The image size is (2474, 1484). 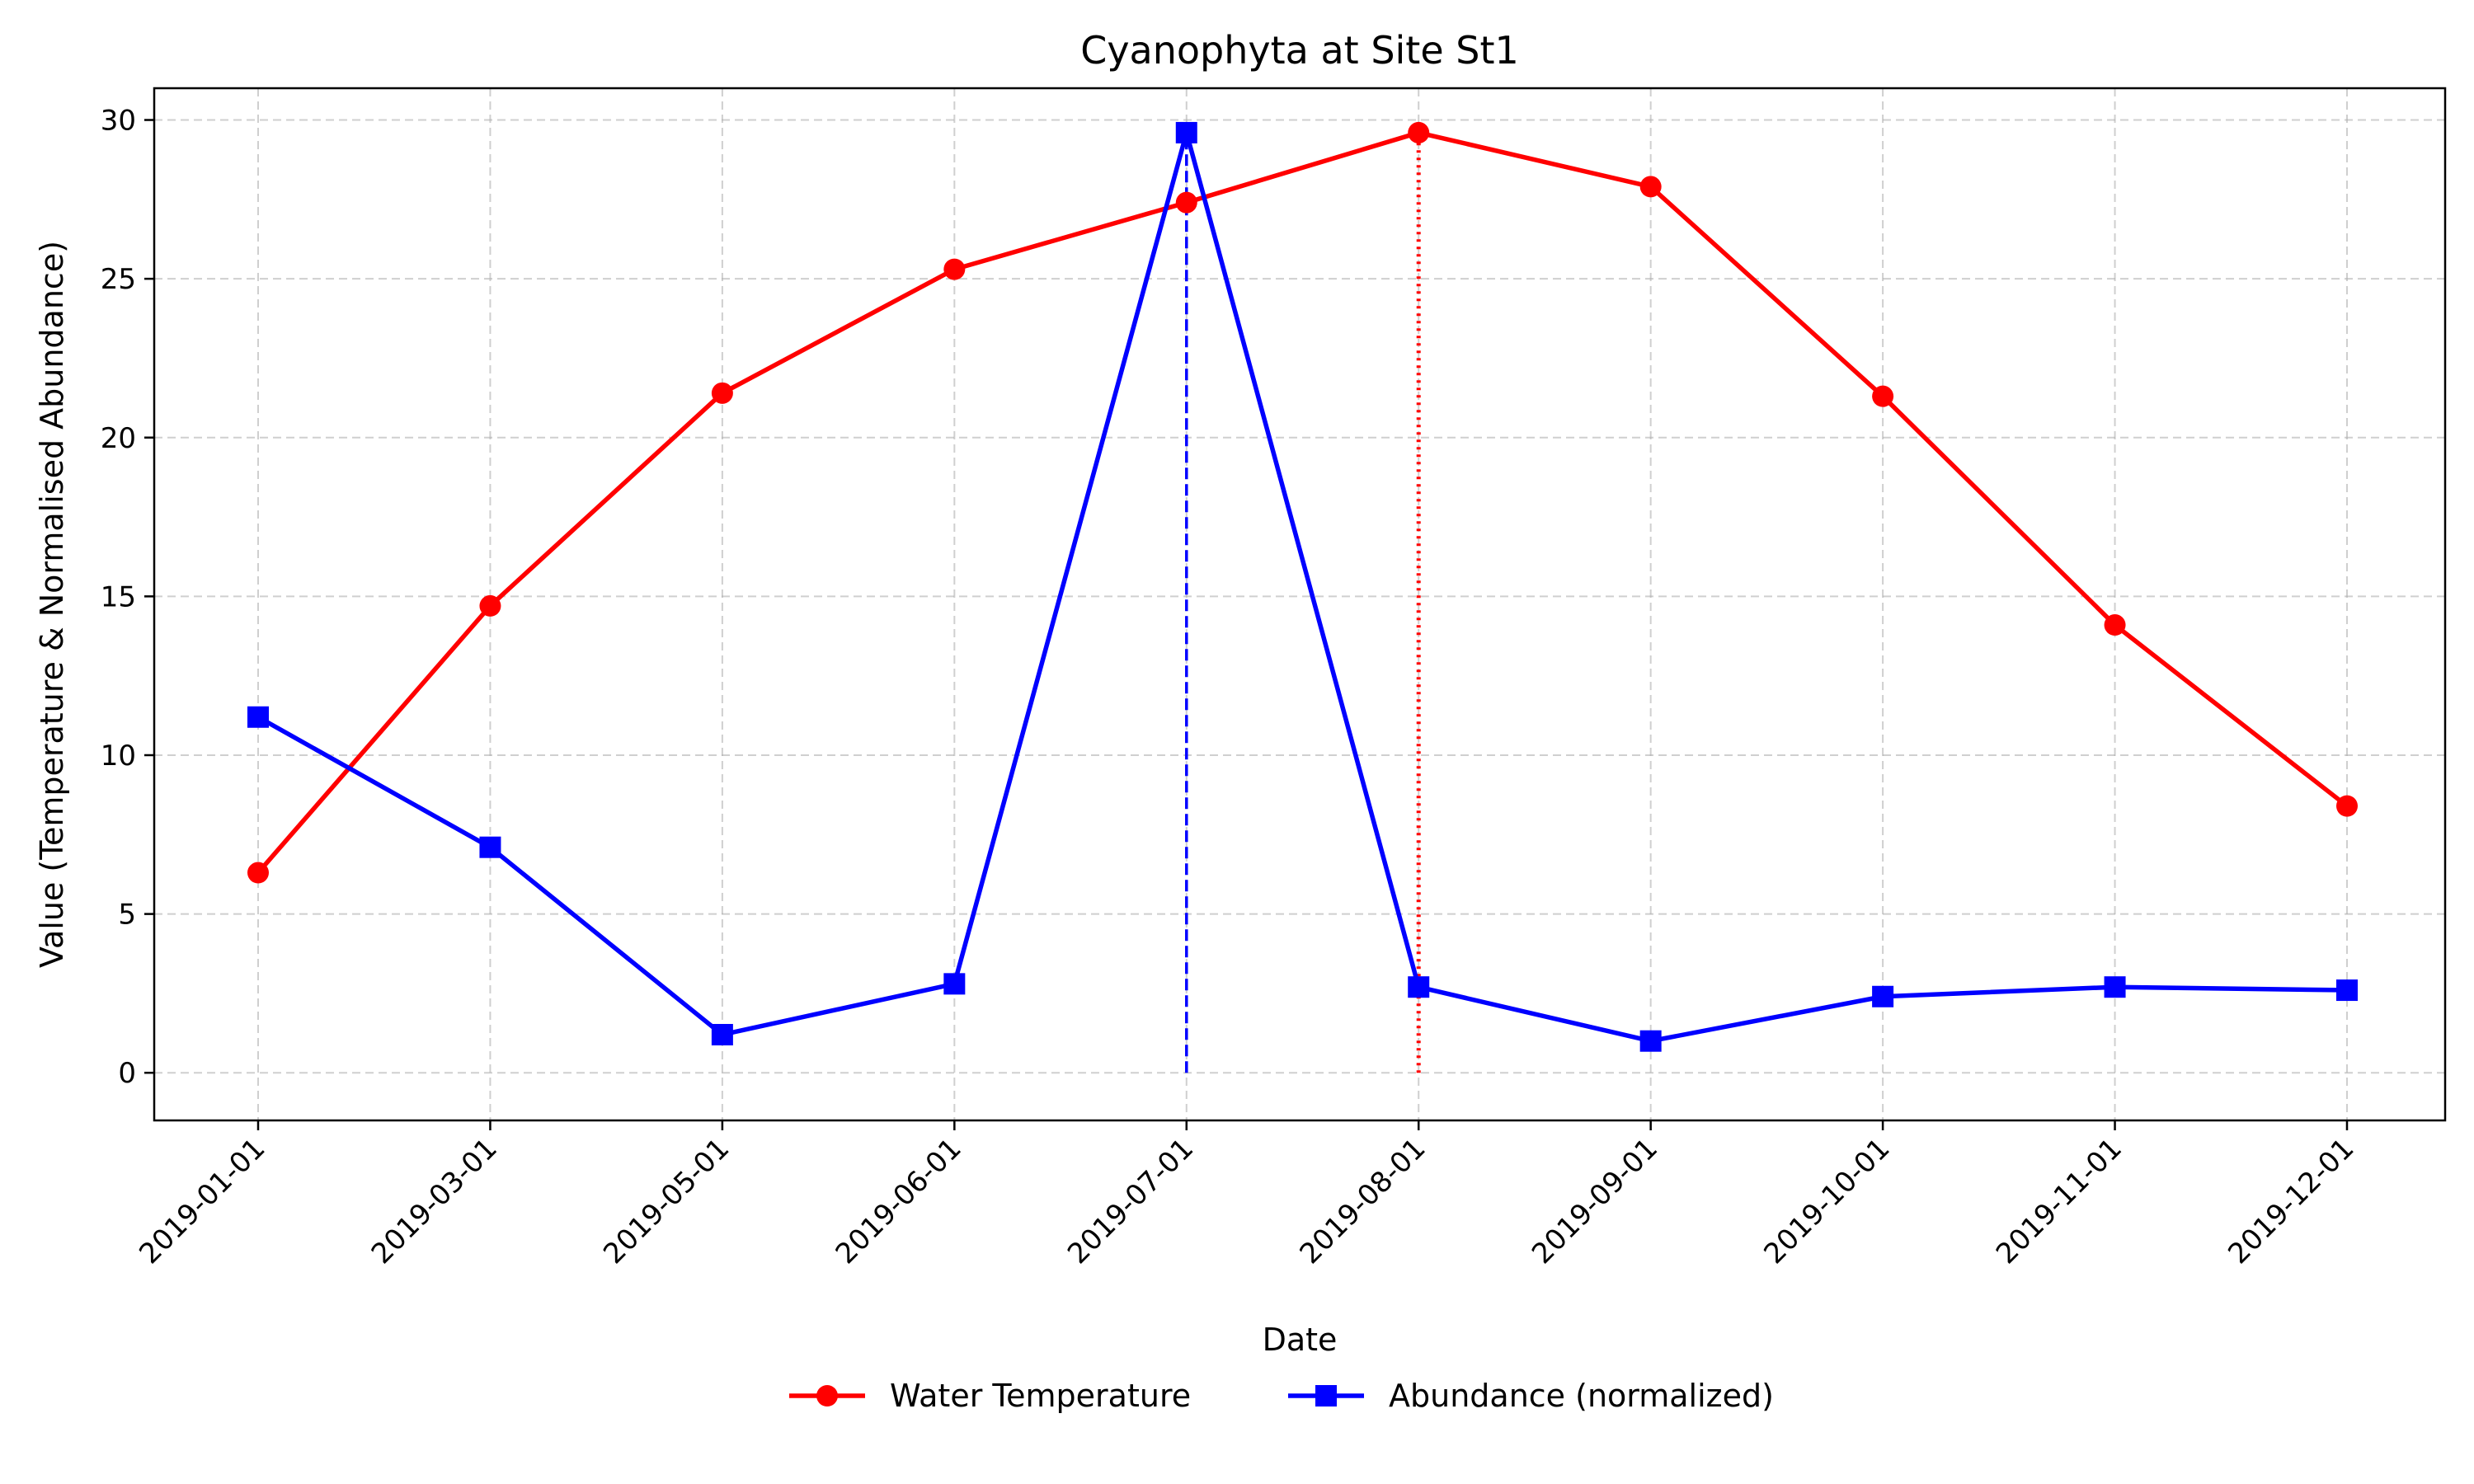 What do you see at coordinates (118, 596) in the screenshot?
I see `y-tick-label: 15` at bounding box center [118, 596].